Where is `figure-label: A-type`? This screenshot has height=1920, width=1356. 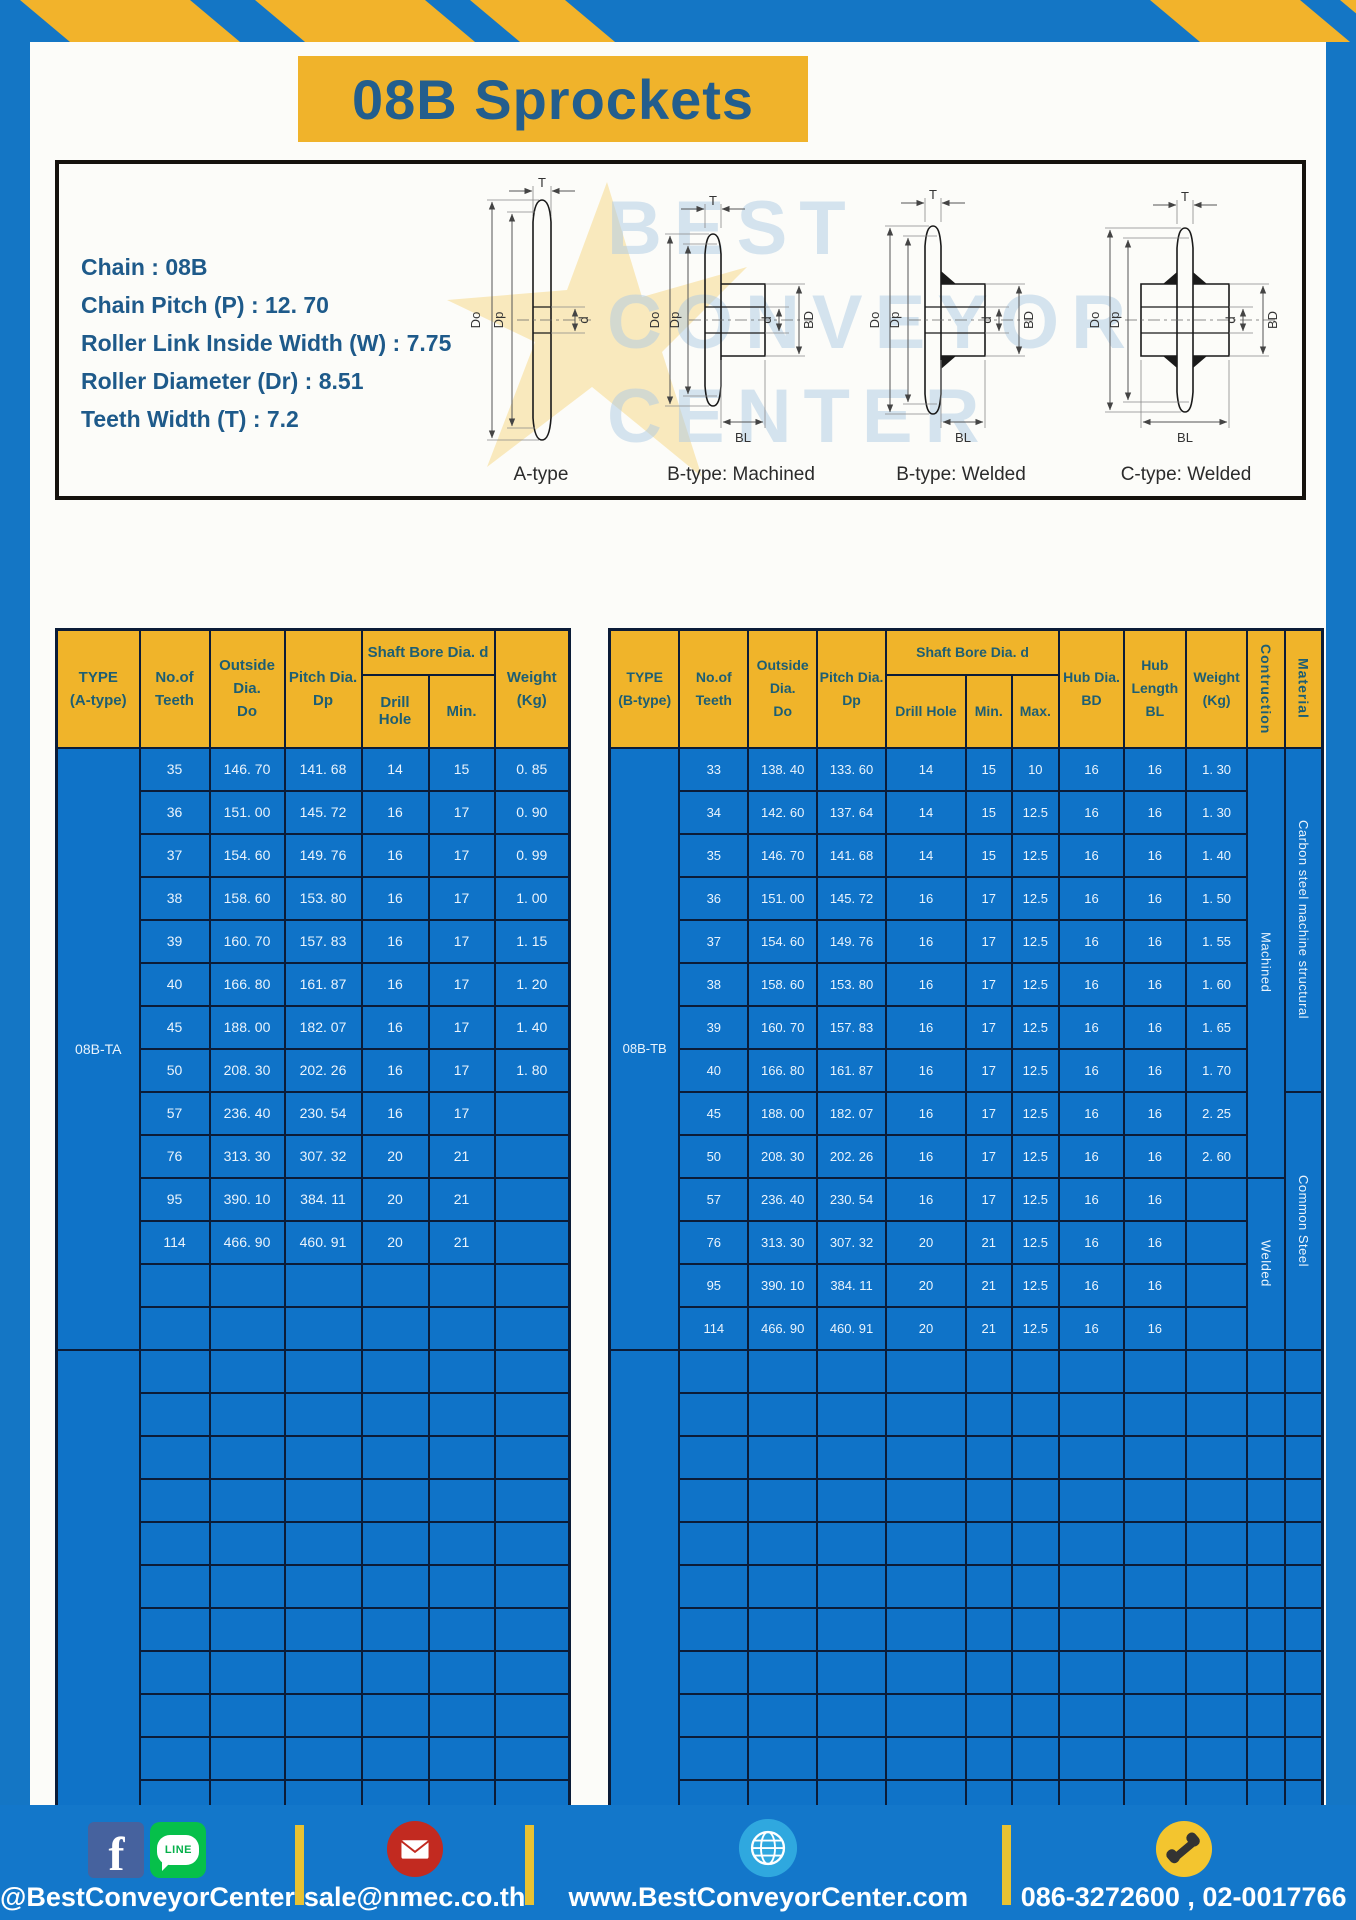 figure-label: A-type is located at coordinates (541, 474).